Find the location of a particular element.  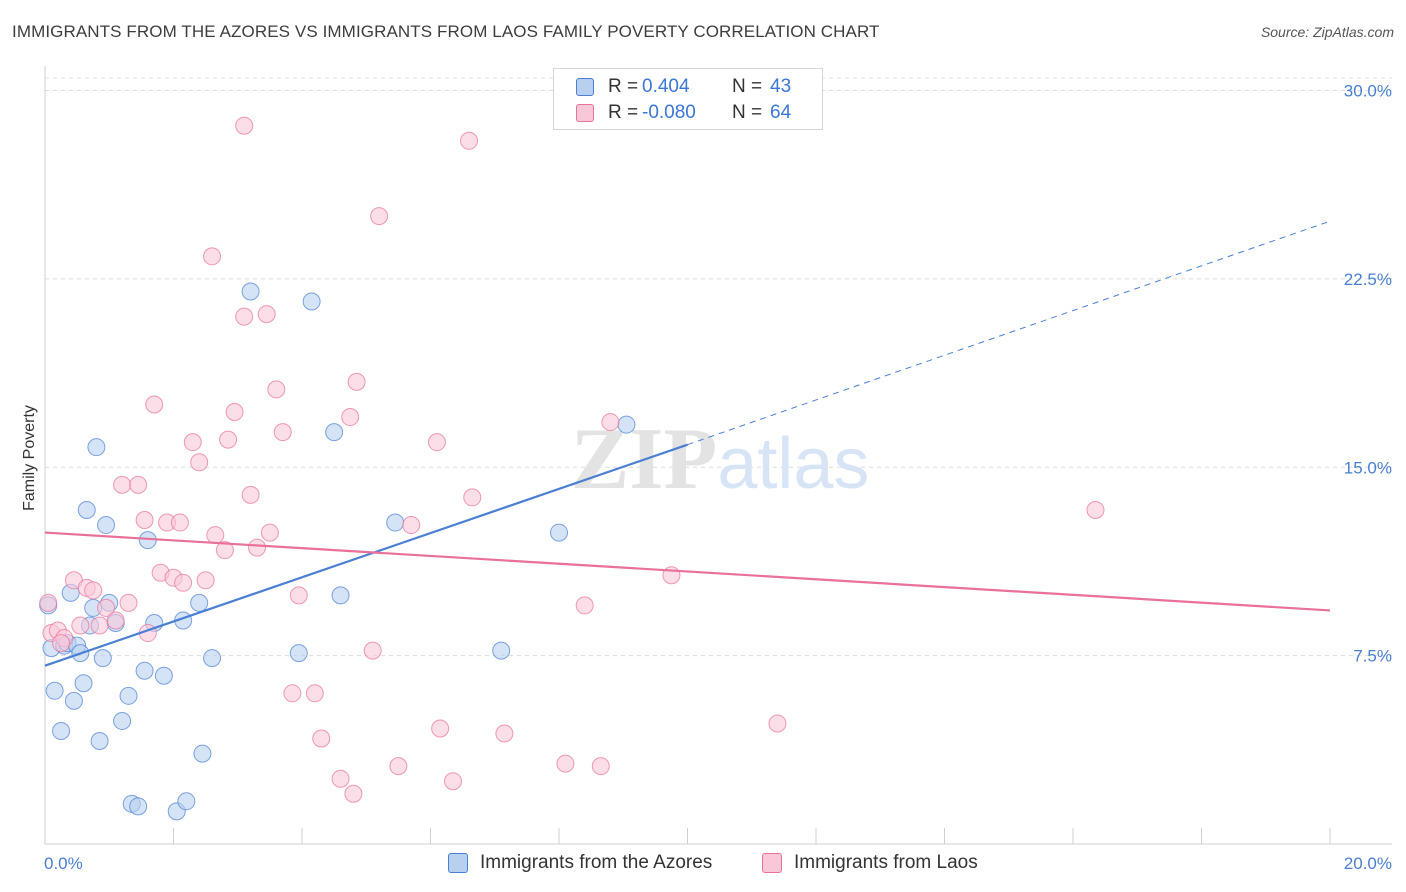

legend-label-laos: Immigrants from Laos is located at coordinates (886, 862).